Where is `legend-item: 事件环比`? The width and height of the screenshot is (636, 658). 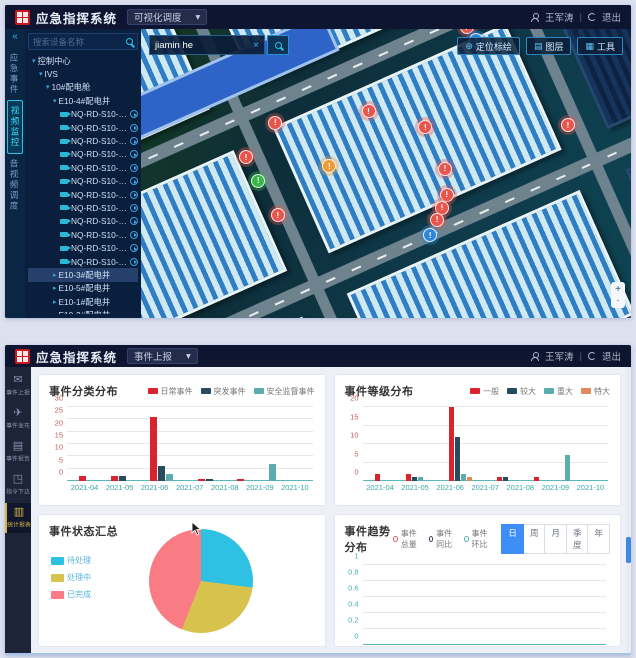 legend-item: 事件环比 is located at coordinates (477, 539).